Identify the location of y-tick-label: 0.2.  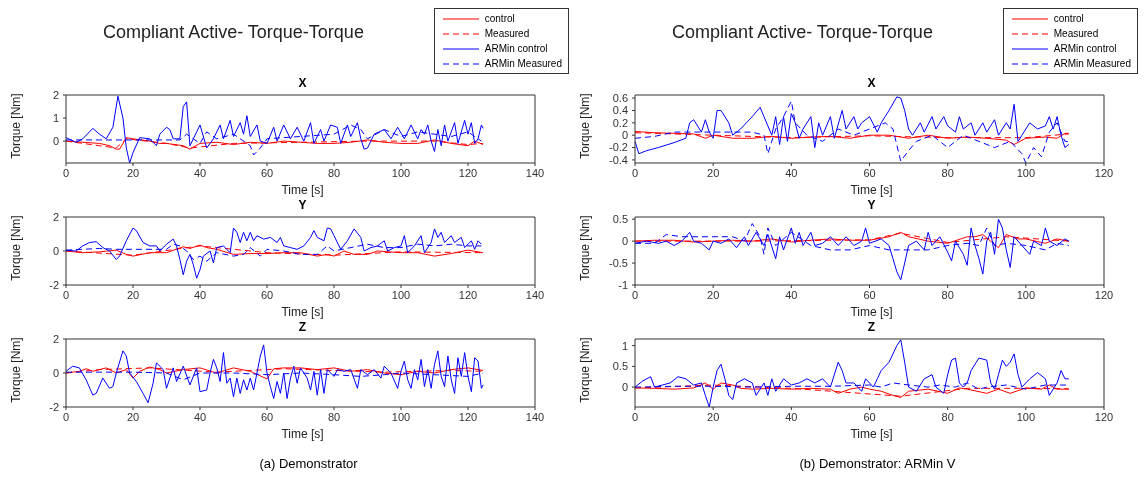
(620, 122).